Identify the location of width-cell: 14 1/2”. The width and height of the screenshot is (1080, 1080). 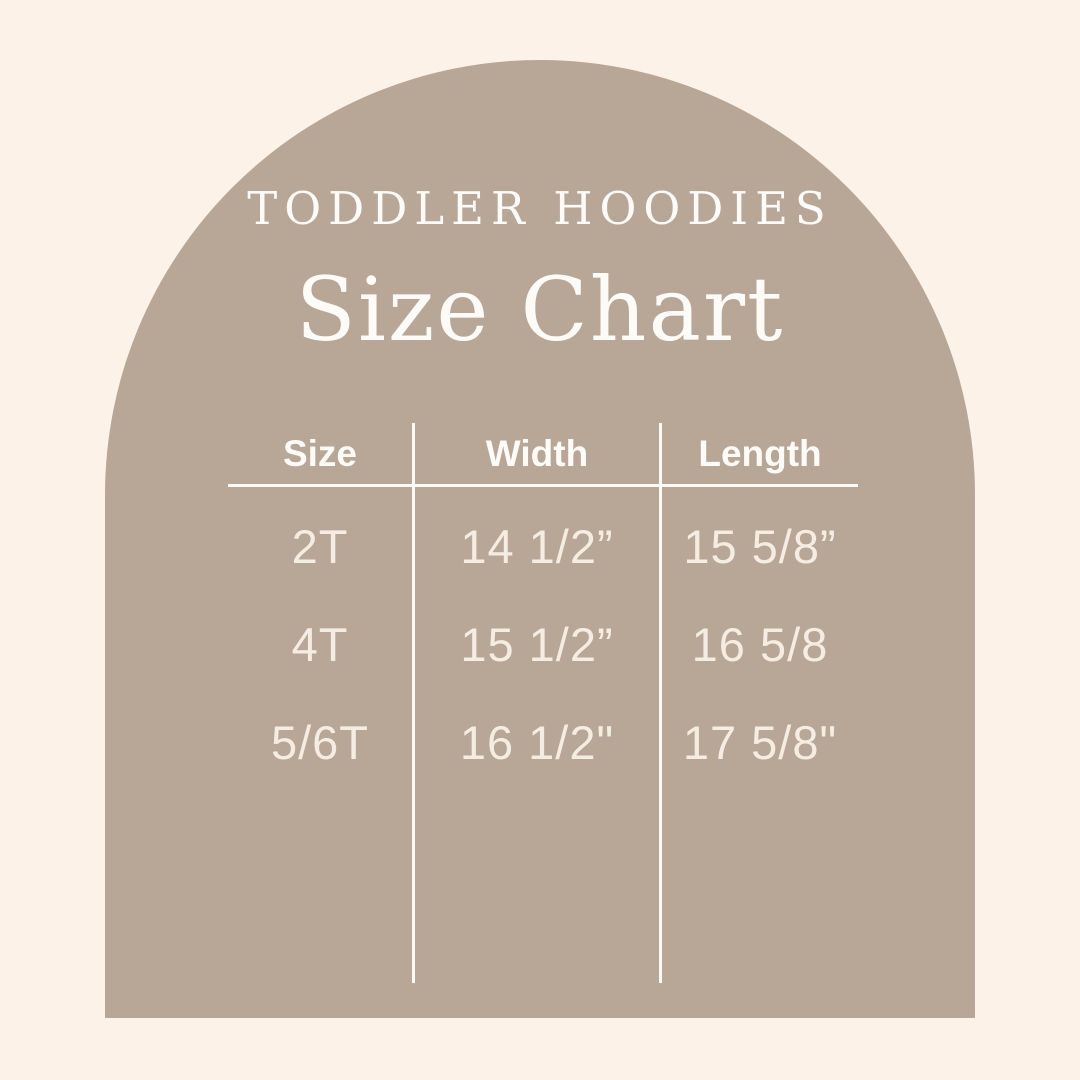
(538, 536).